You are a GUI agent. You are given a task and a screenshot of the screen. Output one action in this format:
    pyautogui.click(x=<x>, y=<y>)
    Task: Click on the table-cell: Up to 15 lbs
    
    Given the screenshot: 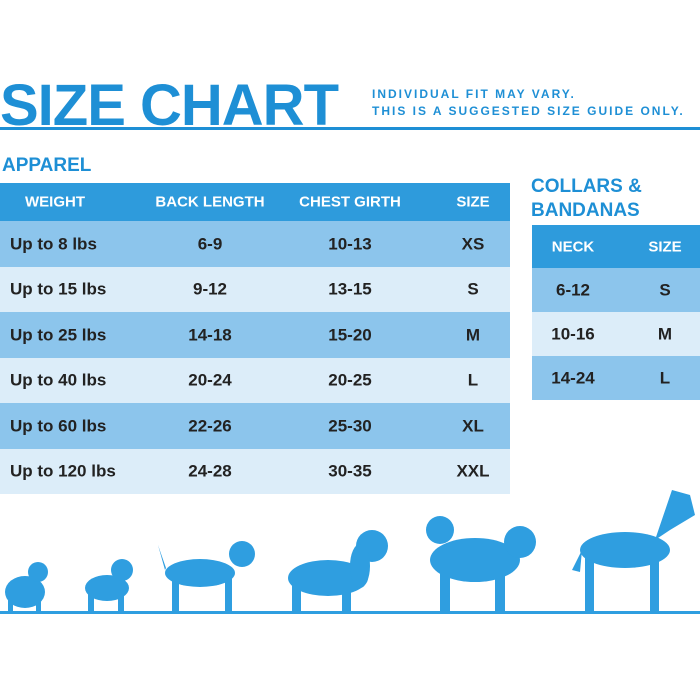 What is the action you would take?
    pyautogui.click(x=58, y=289)
    